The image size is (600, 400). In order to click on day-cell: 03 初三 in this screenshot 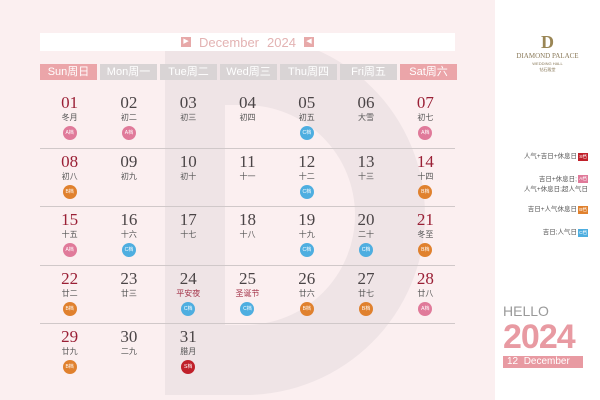, I will do `click(188, 119)`.